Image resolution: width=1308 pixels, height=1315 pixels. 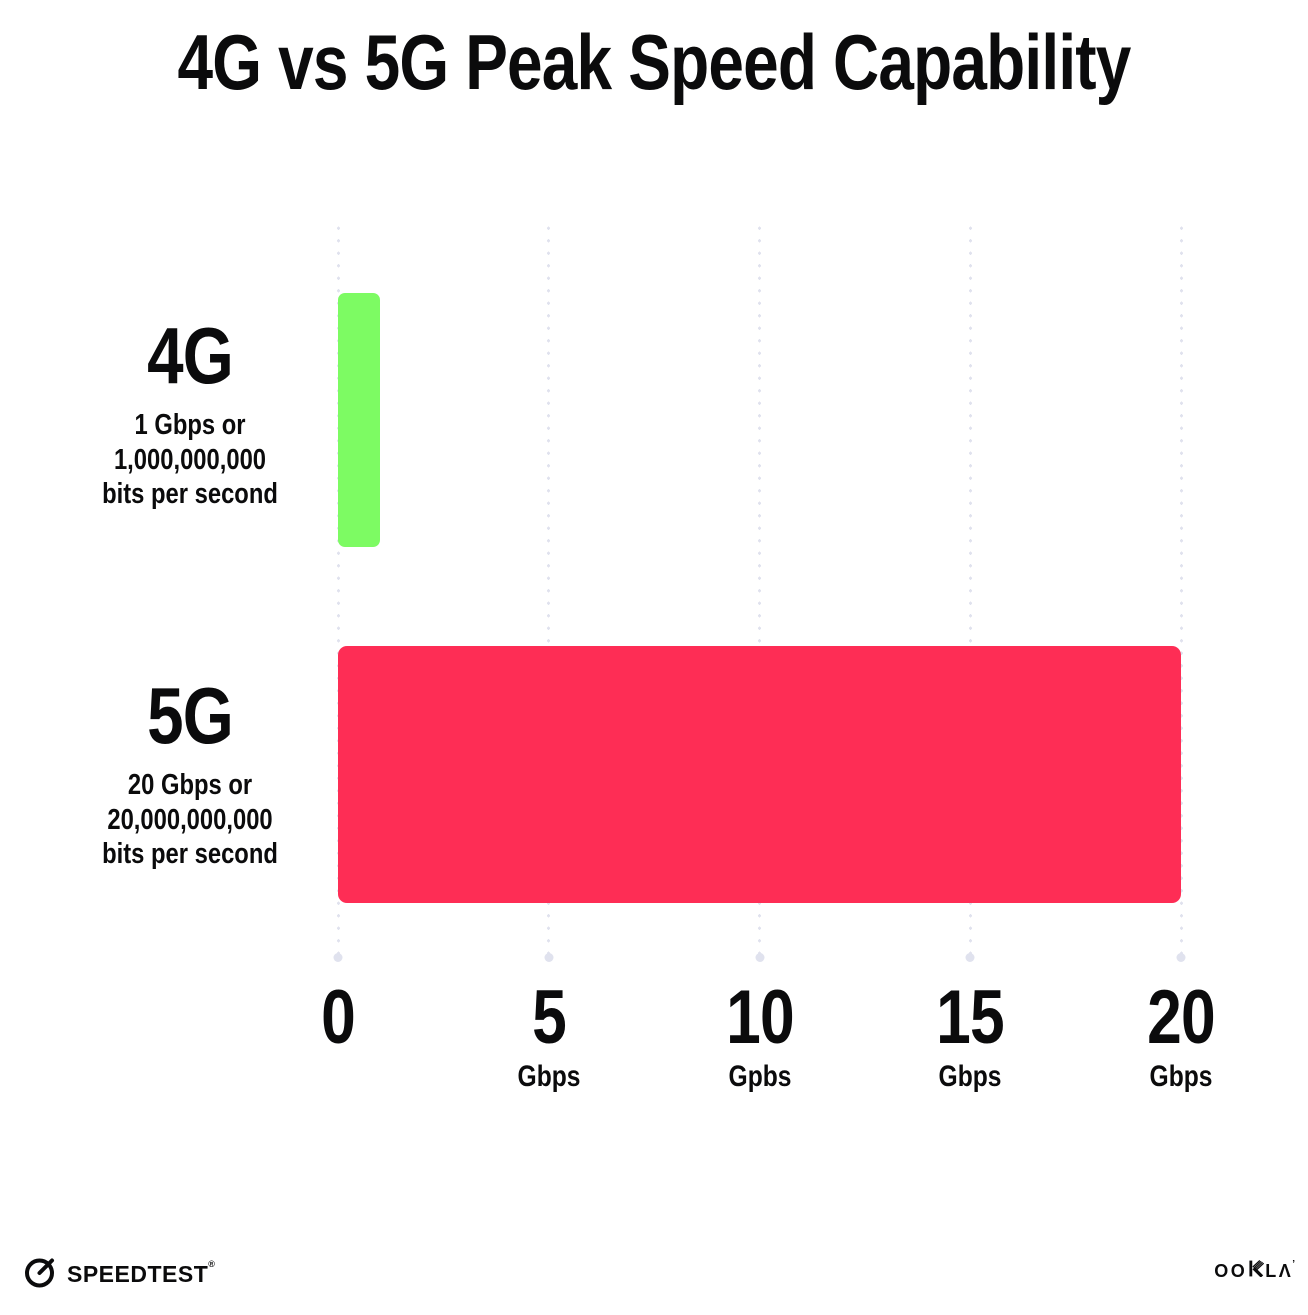 I want to click on x-tick-number: 15, so click(x=970, y=1017).